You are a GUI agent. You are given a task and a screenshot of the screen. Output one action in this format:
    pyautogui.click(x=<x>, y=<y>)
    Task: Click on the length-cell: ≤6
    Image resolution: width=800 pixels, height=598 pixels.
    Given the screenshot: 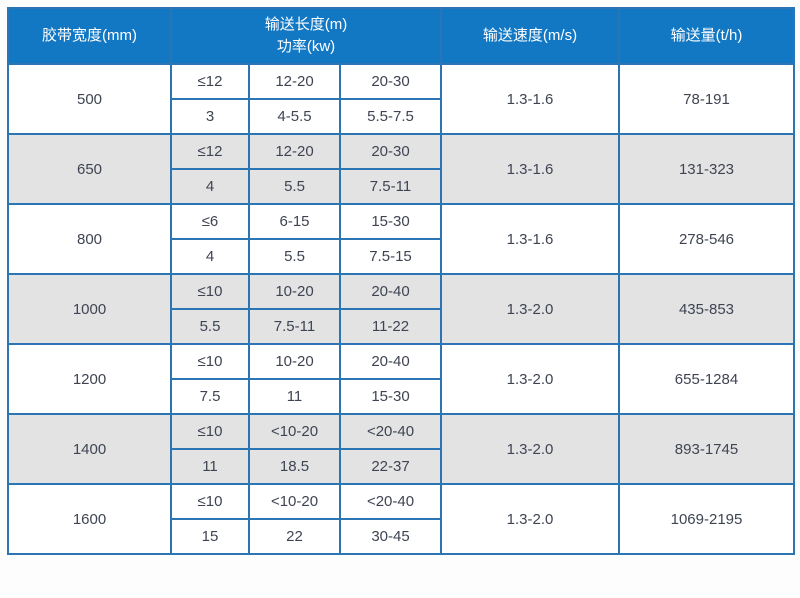 What is the action you would take?
    pyautogui.click(x=210, y=221)
    